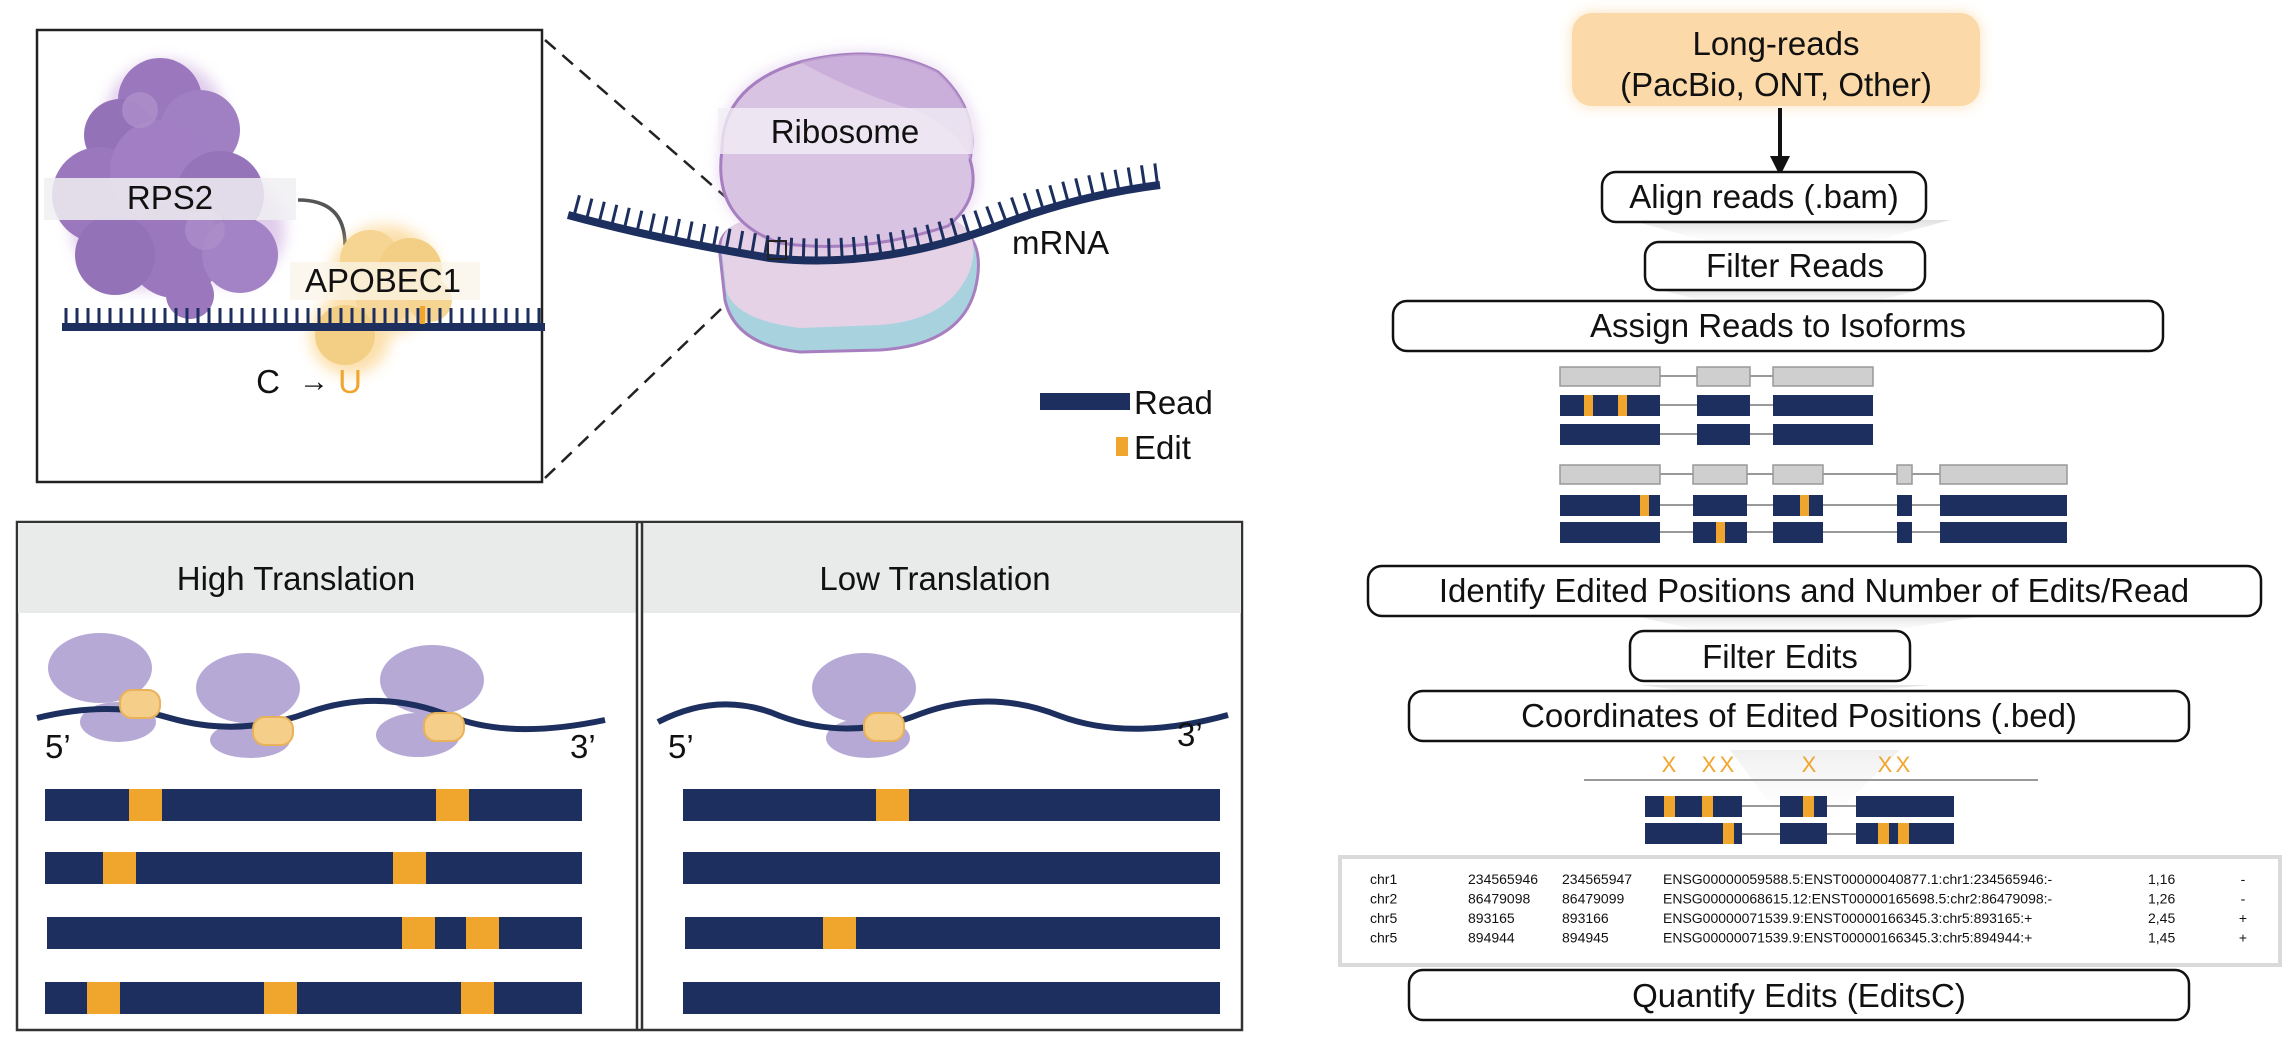 The width and height of the screenshot is (2292, 1055). What do you see at coordinates (313, 901) in the screenshot?
I see `high-reads` at bounding box center [313, 901].